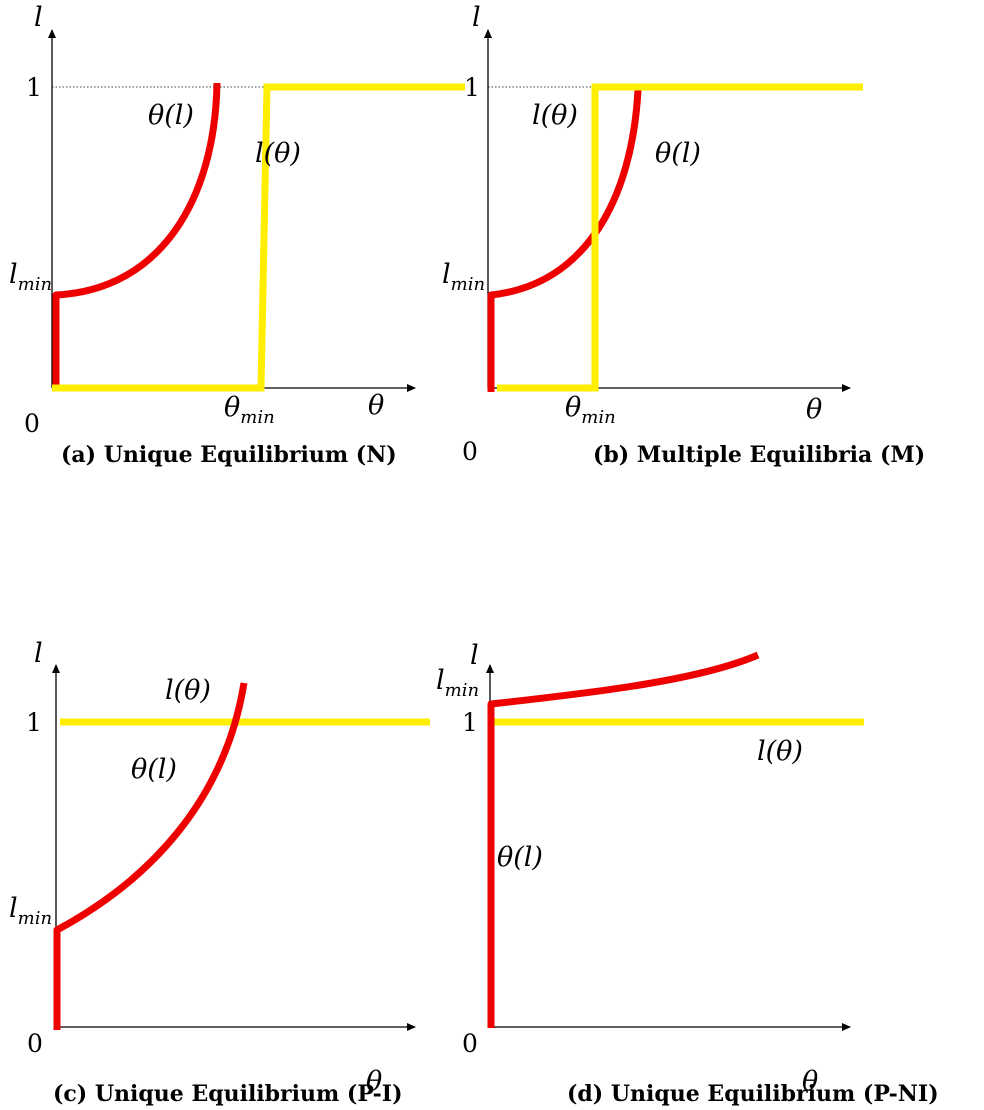  I want to click on panel-a-l-of-theta-curve, so click(258, 237).